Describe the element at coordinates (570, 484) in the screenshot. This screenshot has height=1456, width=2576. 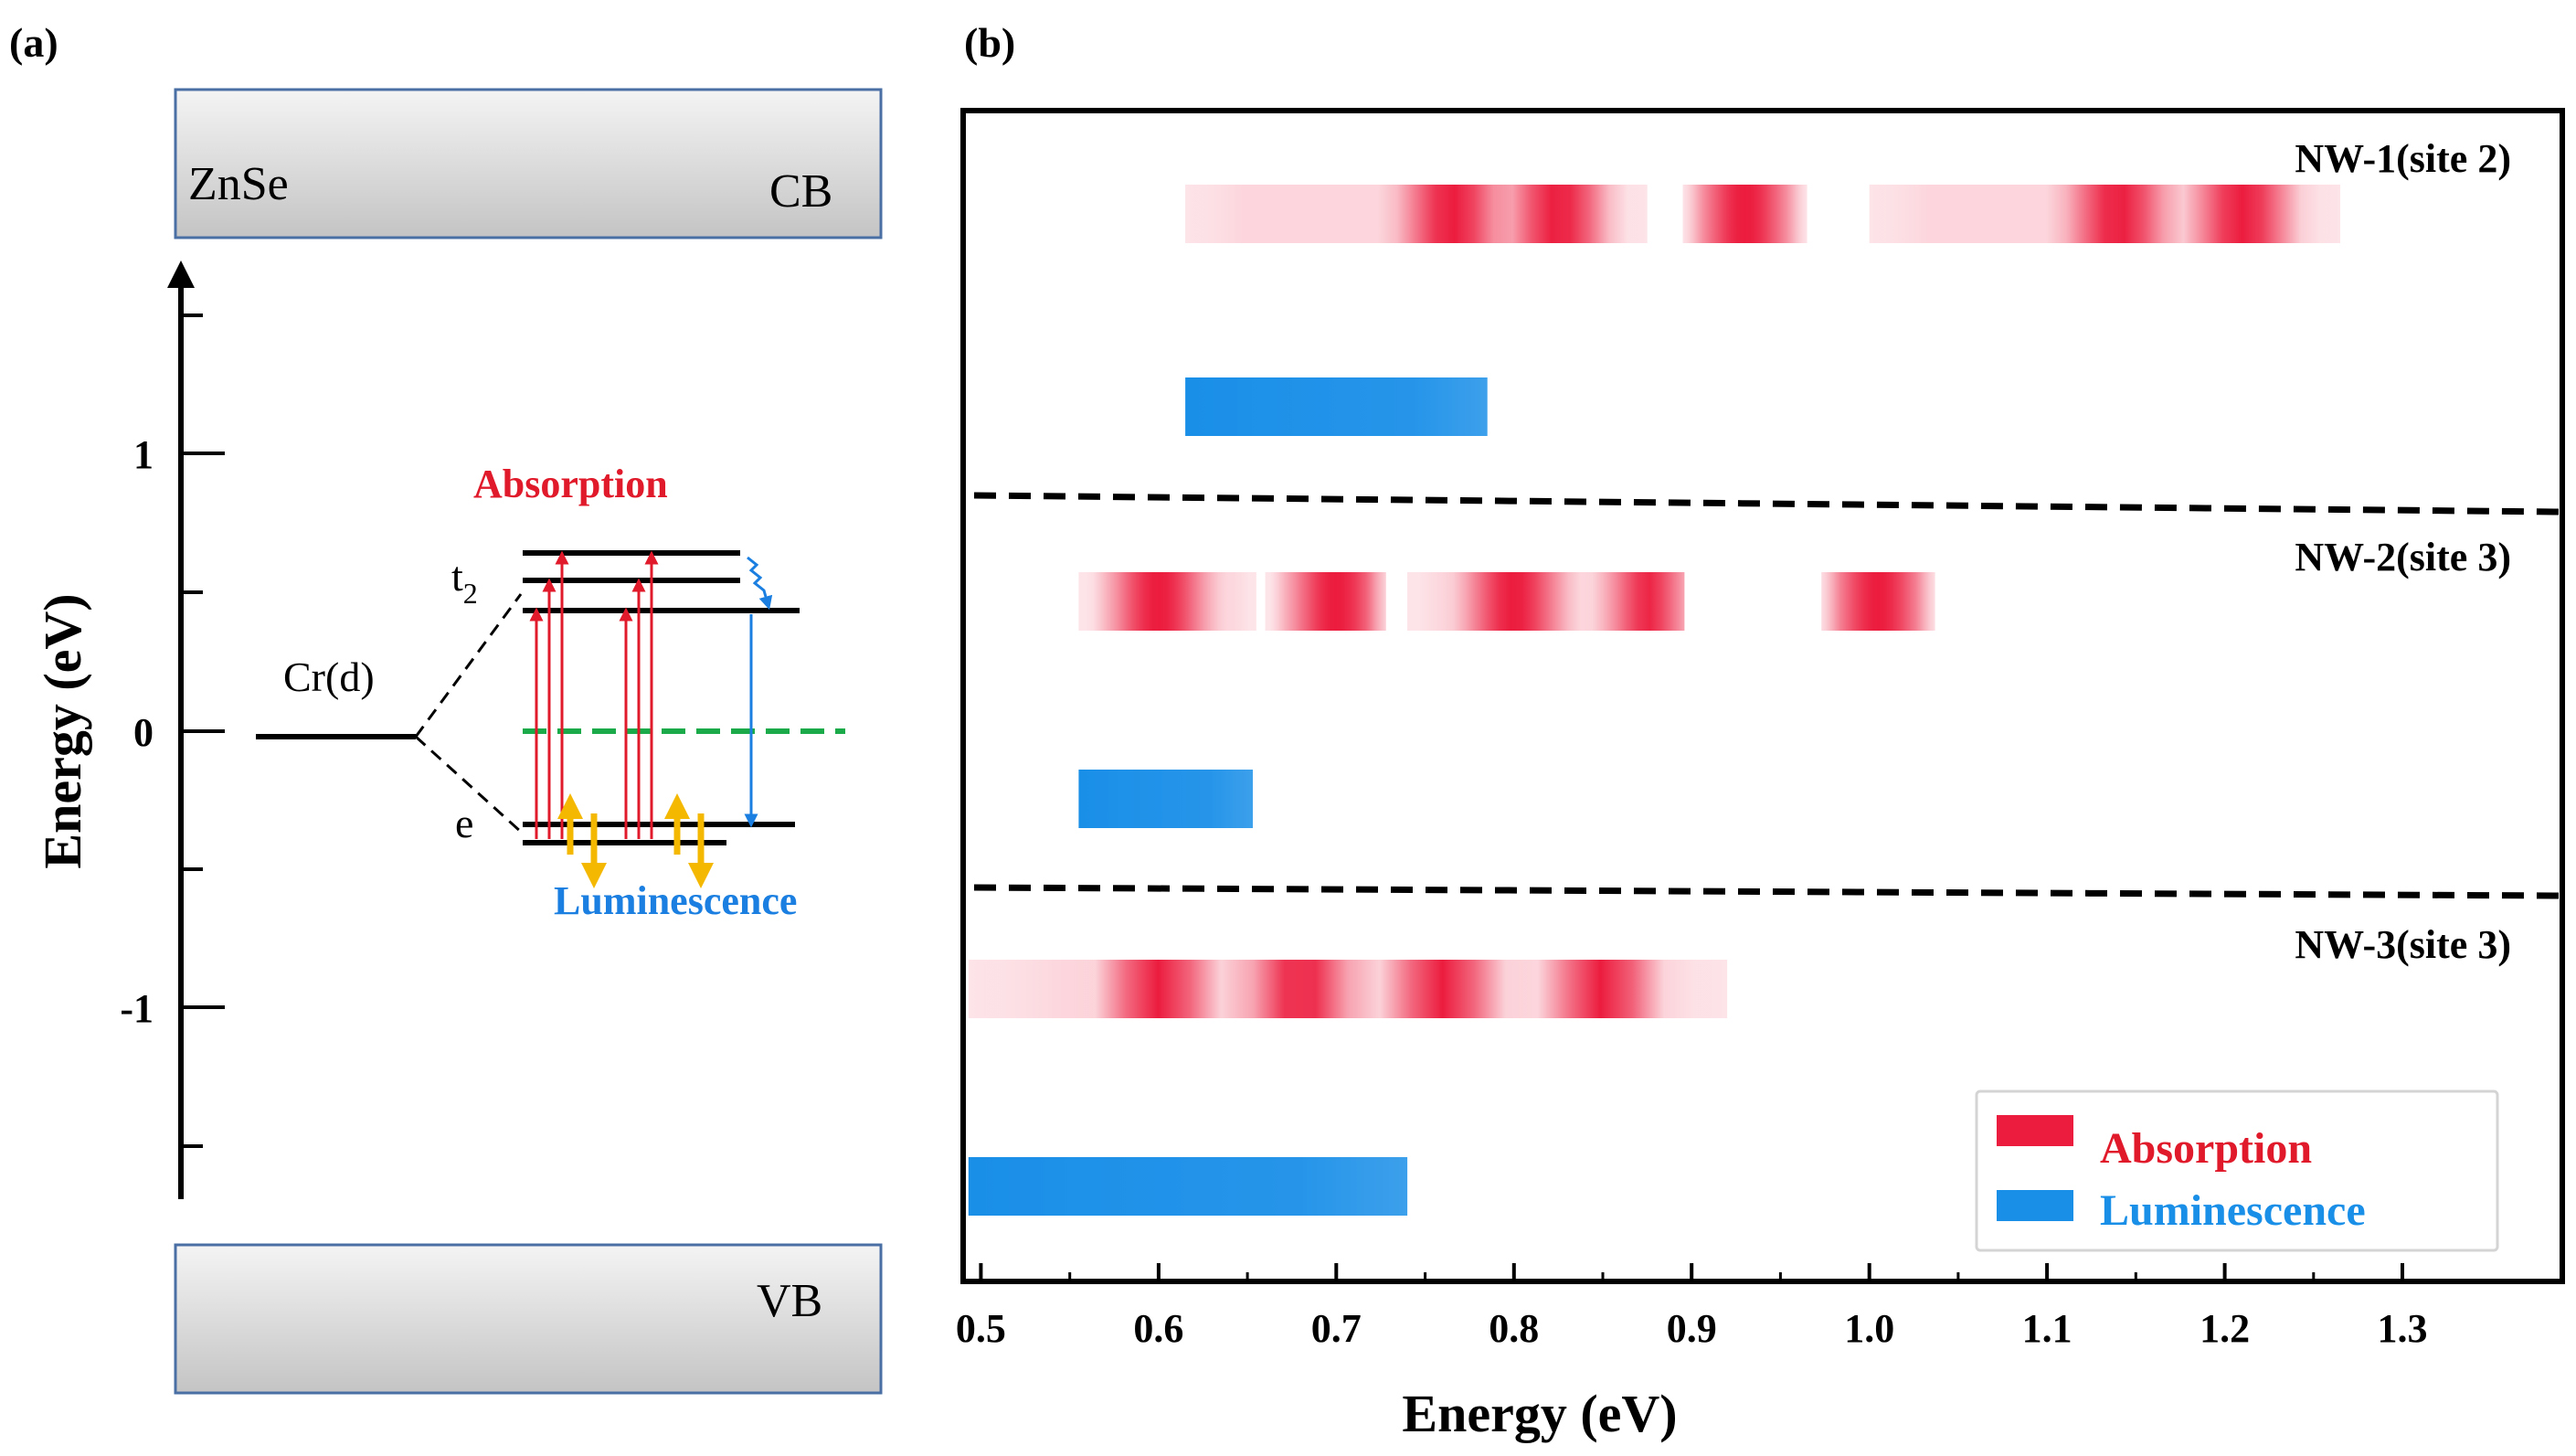
I see `absorption-label: Absorption` at that location.